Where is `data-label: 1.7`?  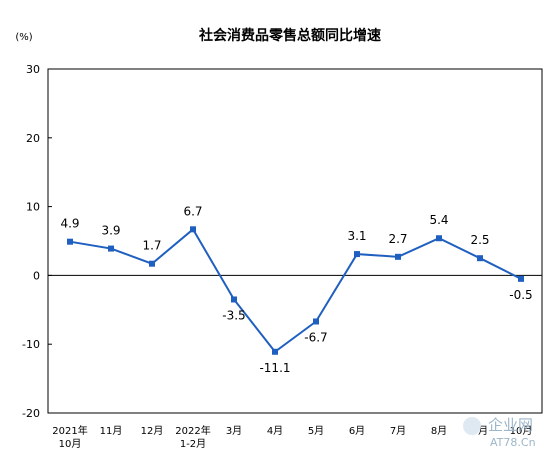
data-label: 1.7 is located at coordinates (151, 246).